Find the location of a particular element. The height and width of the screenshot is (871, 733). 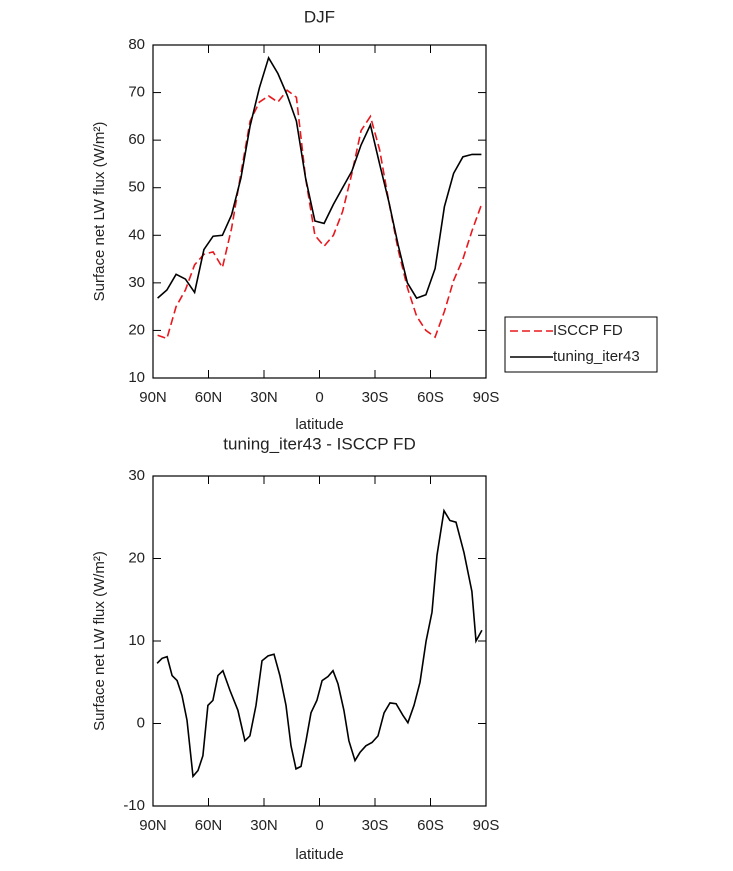

legend-box is located at coordinates (581, 344).